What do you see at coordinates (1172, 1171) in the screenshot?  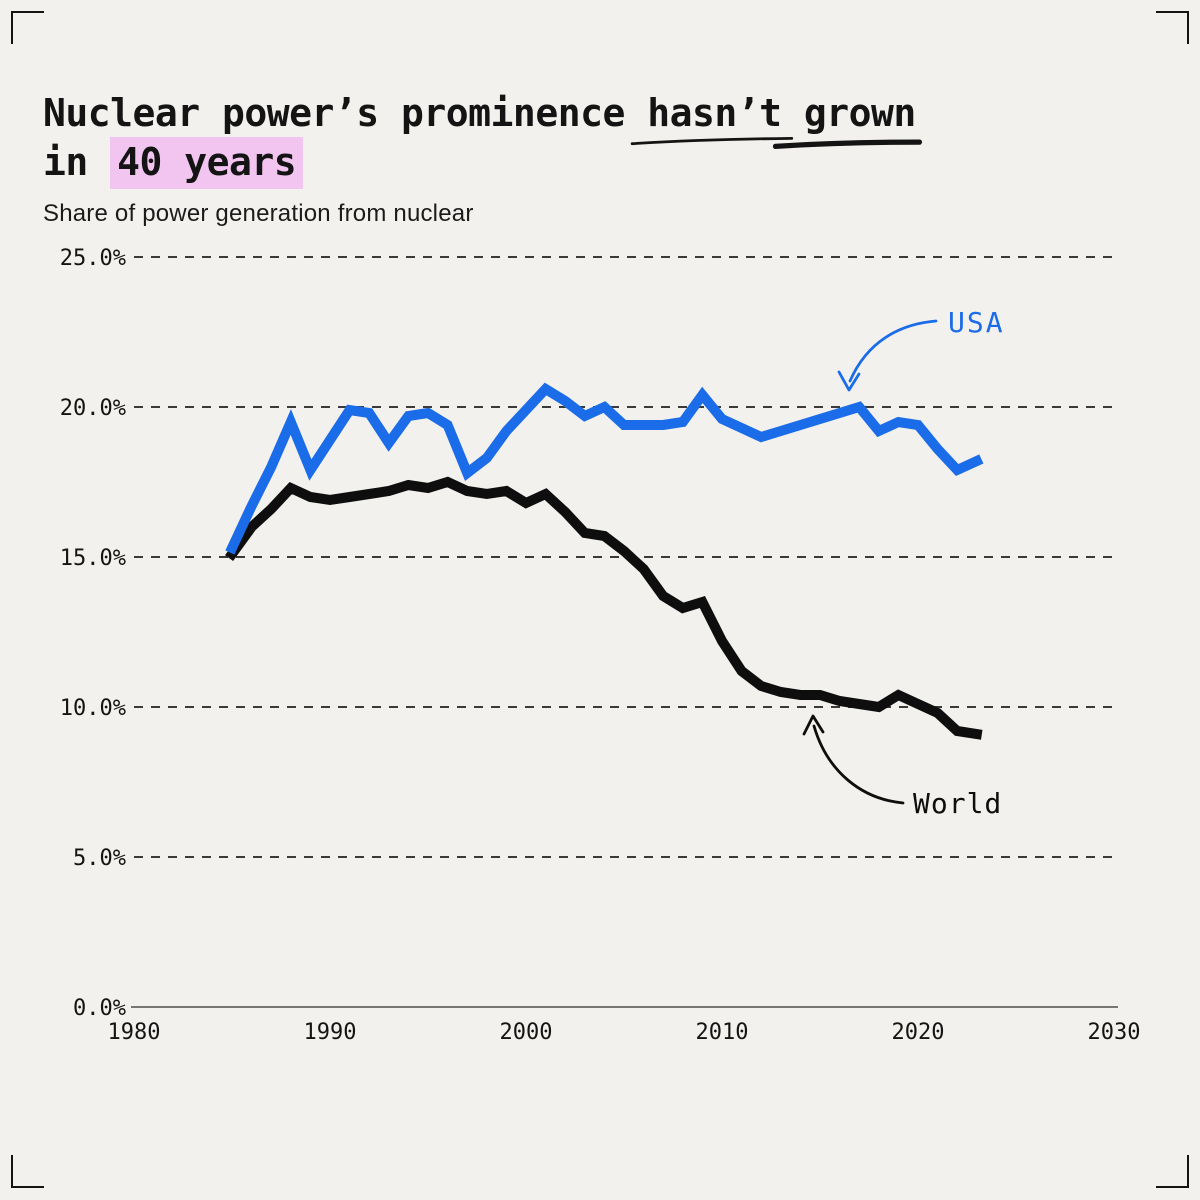 I see `crop-mark-bottom-right` at bounding box center [1172, 1171].